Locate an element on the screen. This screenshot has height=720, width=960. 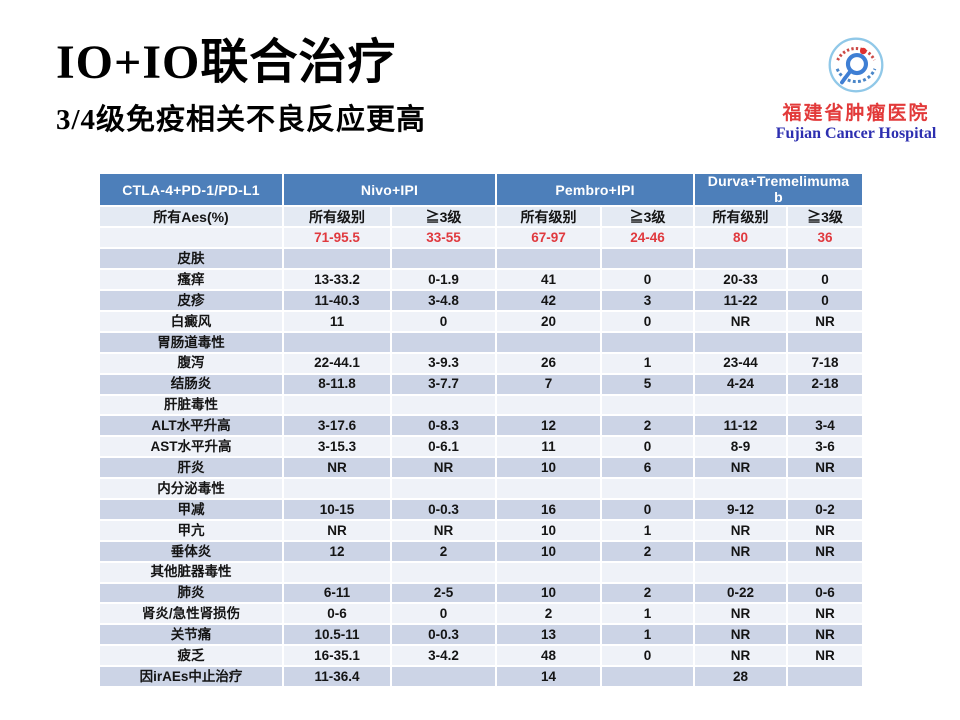
value-cell: 10.5-11 is located at coordinates (337, 635).